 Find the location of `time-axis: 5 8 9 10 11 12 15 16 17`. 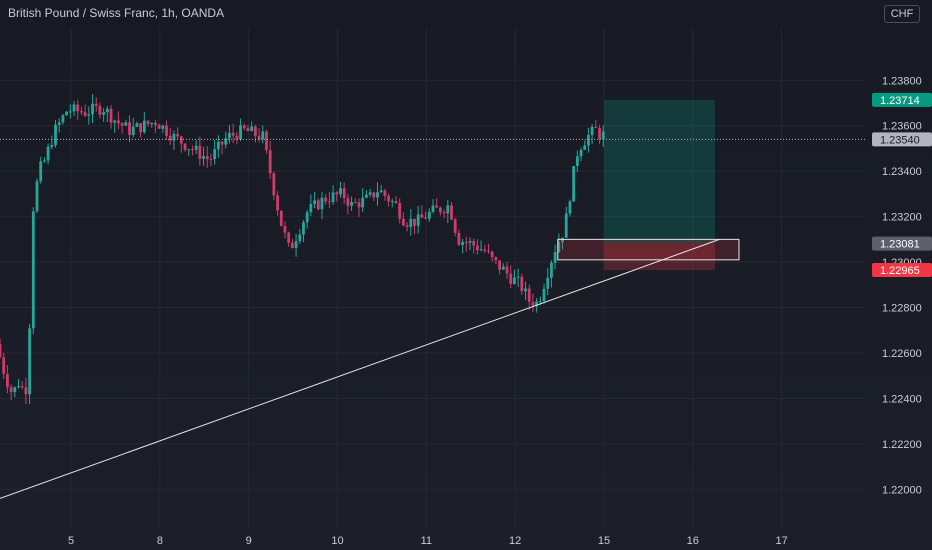

time-axis: 5 8 9 10 11 12 15 16 17 is located at coordinates (428, 541).